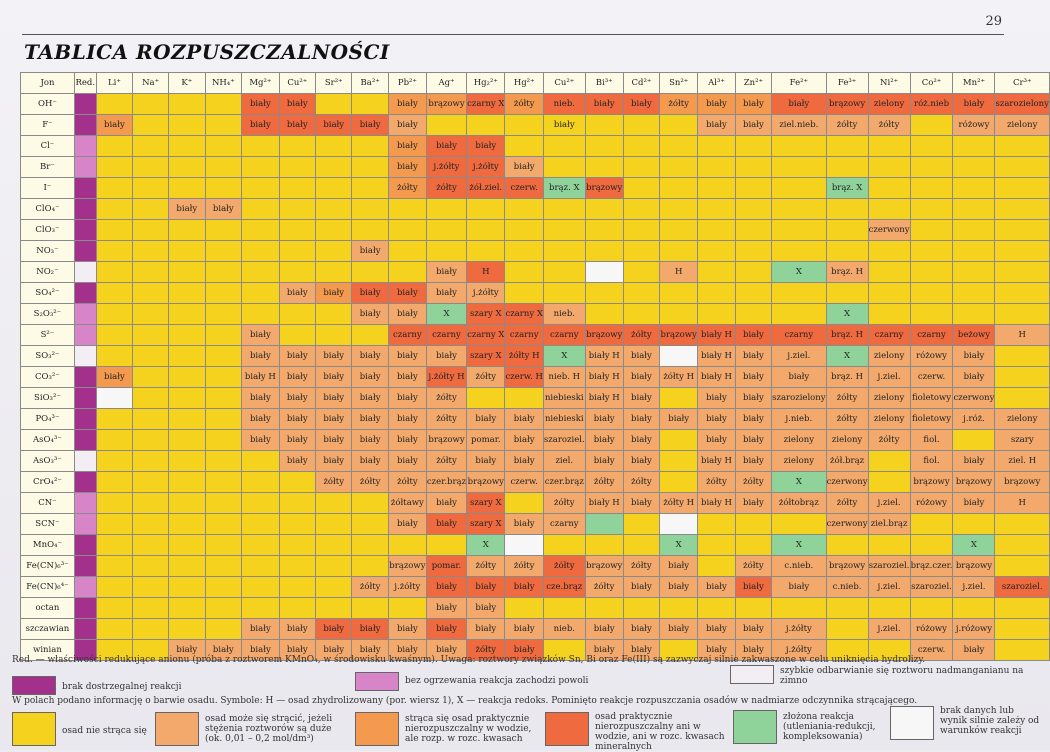  What do you see at coordinates (446, 83) in the screenshot?
I see `header-cation: Ag⁺` at bounding box center [446, 83].